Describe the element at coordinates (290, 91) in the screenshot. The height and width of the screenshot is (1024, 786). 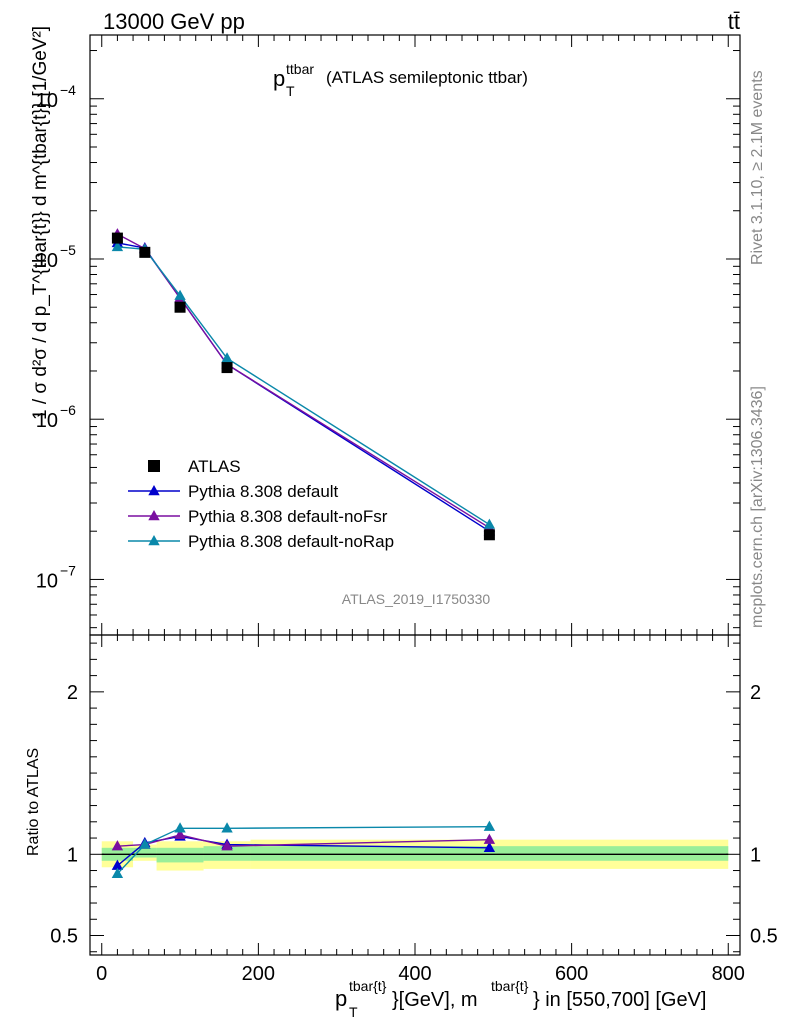
I see `plot-title-sub: T` at that location.